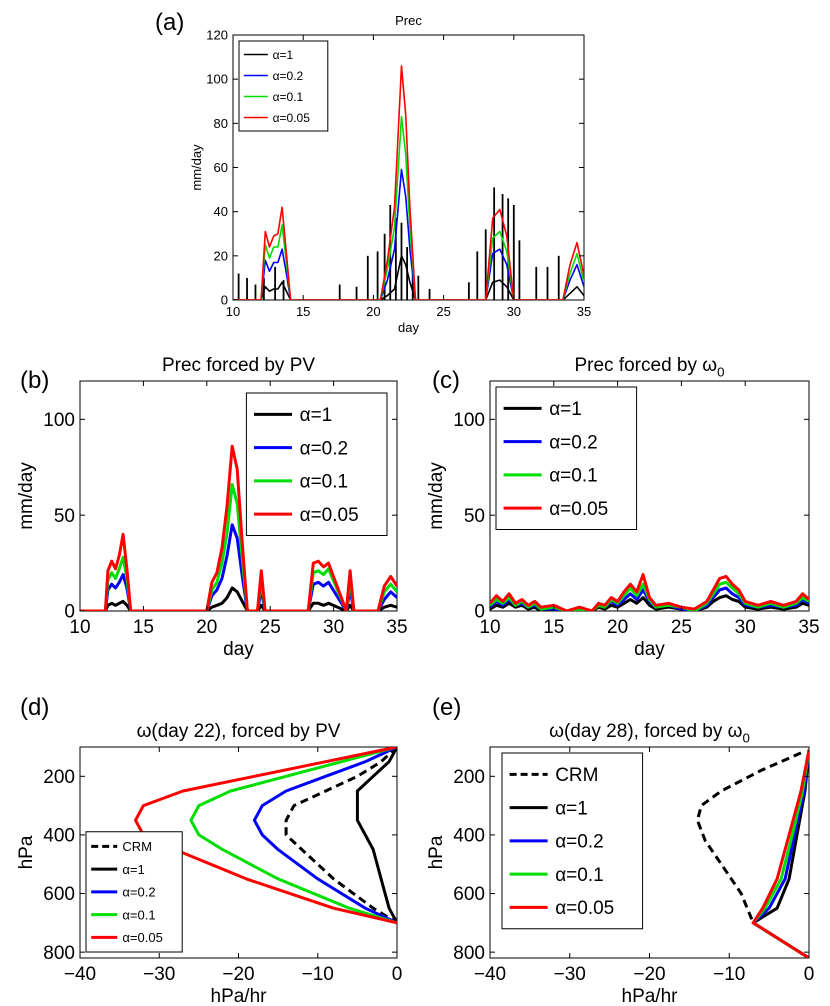 Image resolution: width=830 pixels, height=1006 pixels. Describe the element at coordinates (34, 380) in the screenshot. I see `panel-label: (b)` at that location.